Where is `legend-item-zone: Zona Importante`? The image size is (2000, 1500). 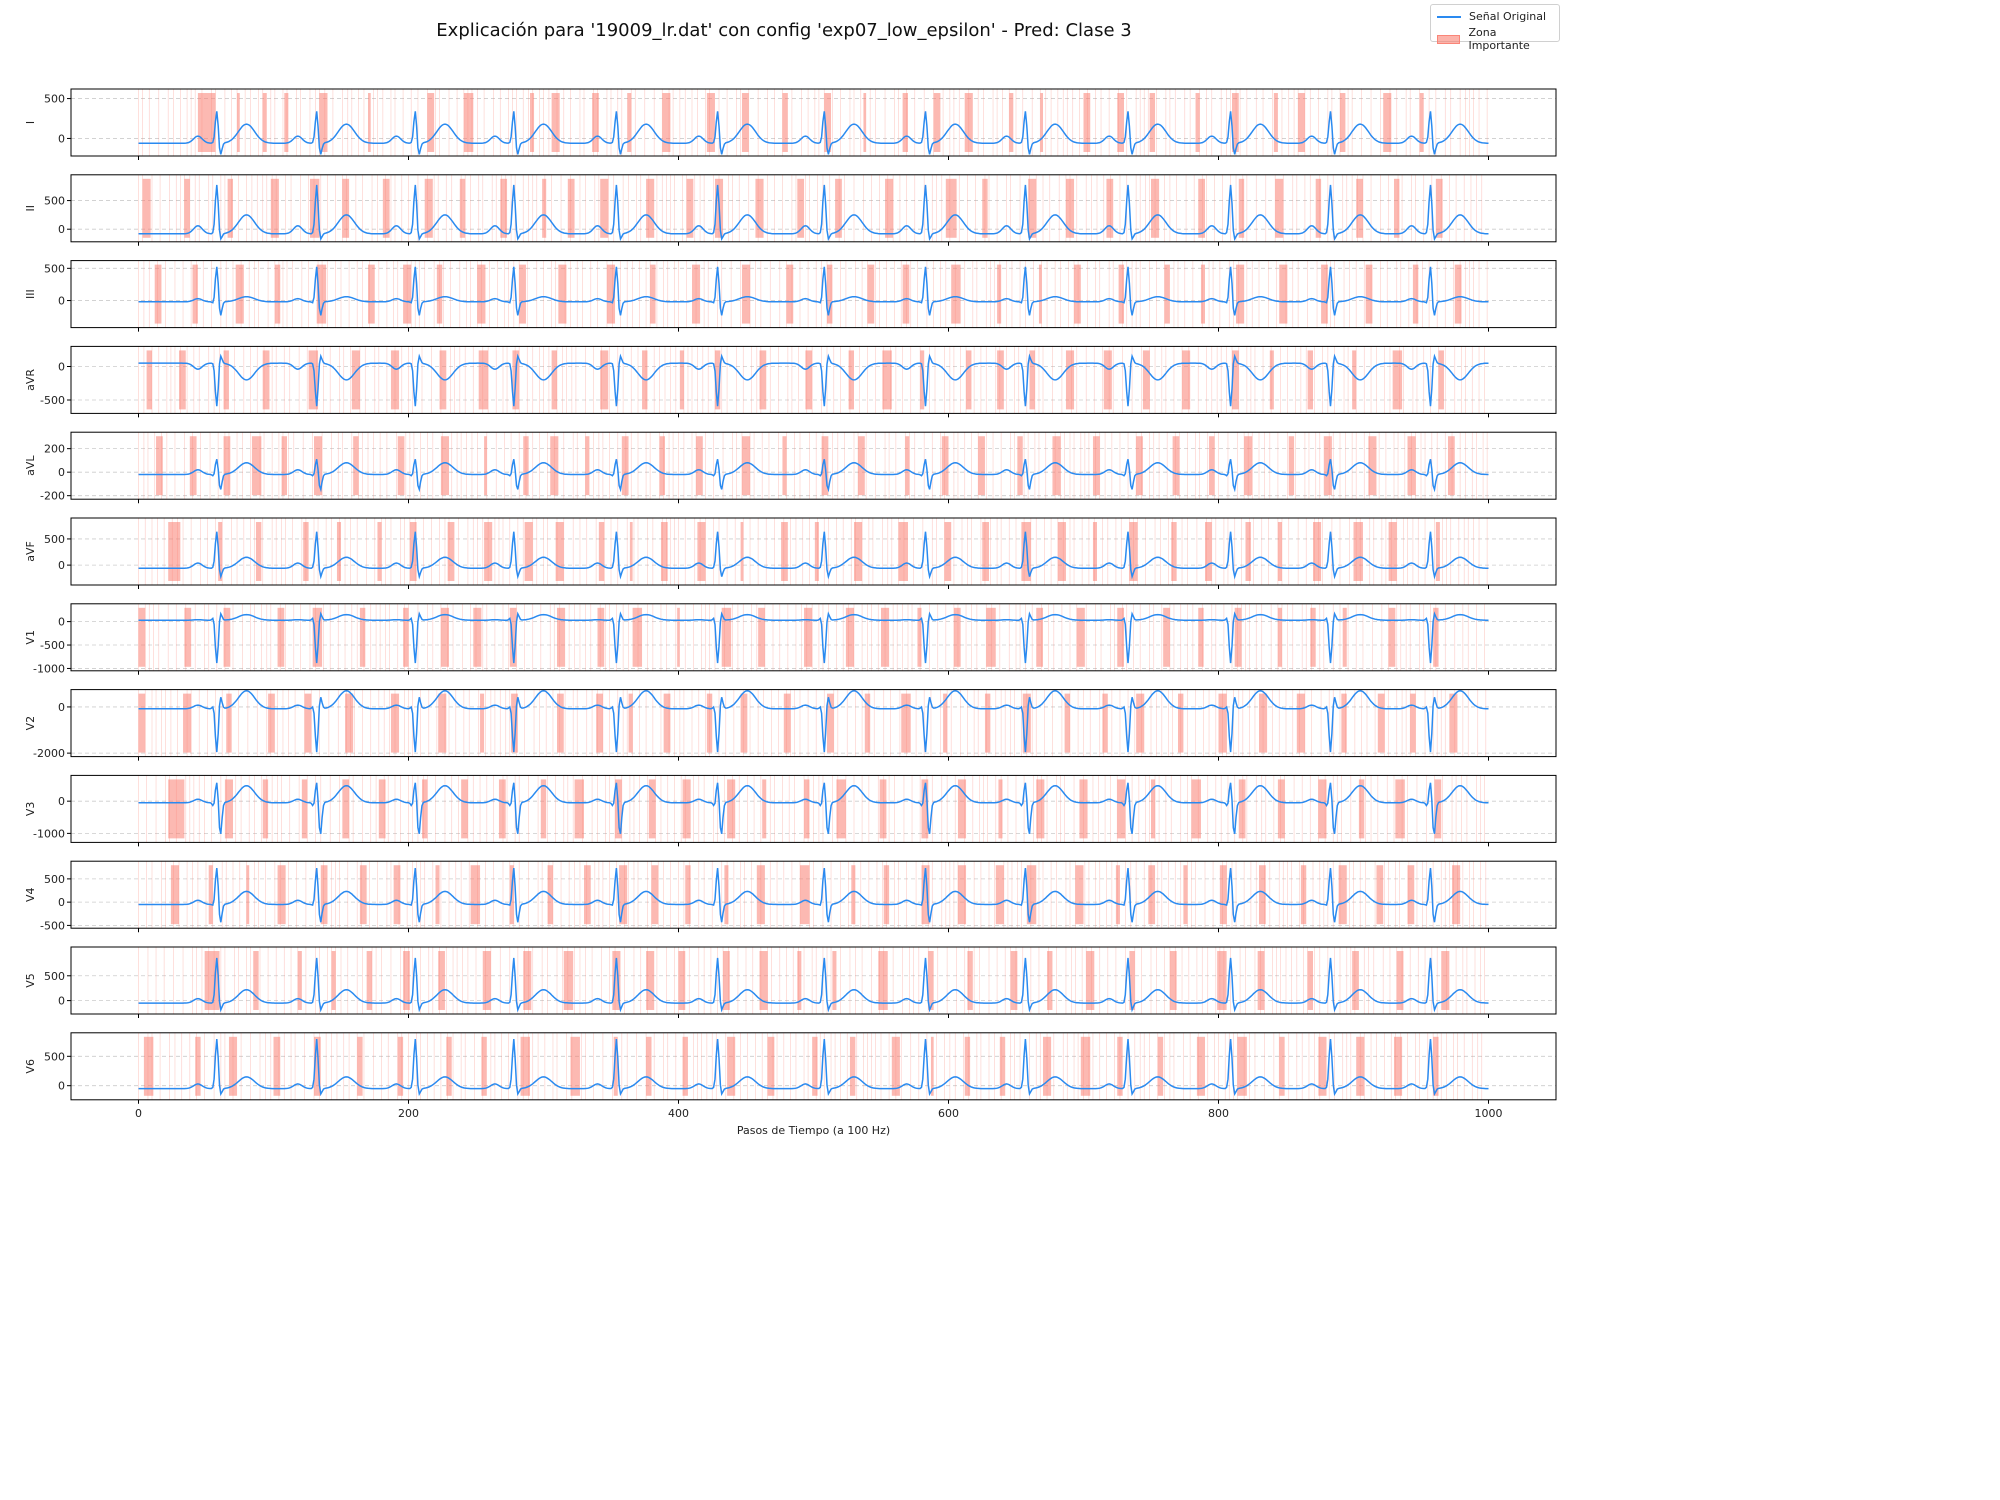 legend-item-zone: Zona Importante is located at coordinates (1498, 39).